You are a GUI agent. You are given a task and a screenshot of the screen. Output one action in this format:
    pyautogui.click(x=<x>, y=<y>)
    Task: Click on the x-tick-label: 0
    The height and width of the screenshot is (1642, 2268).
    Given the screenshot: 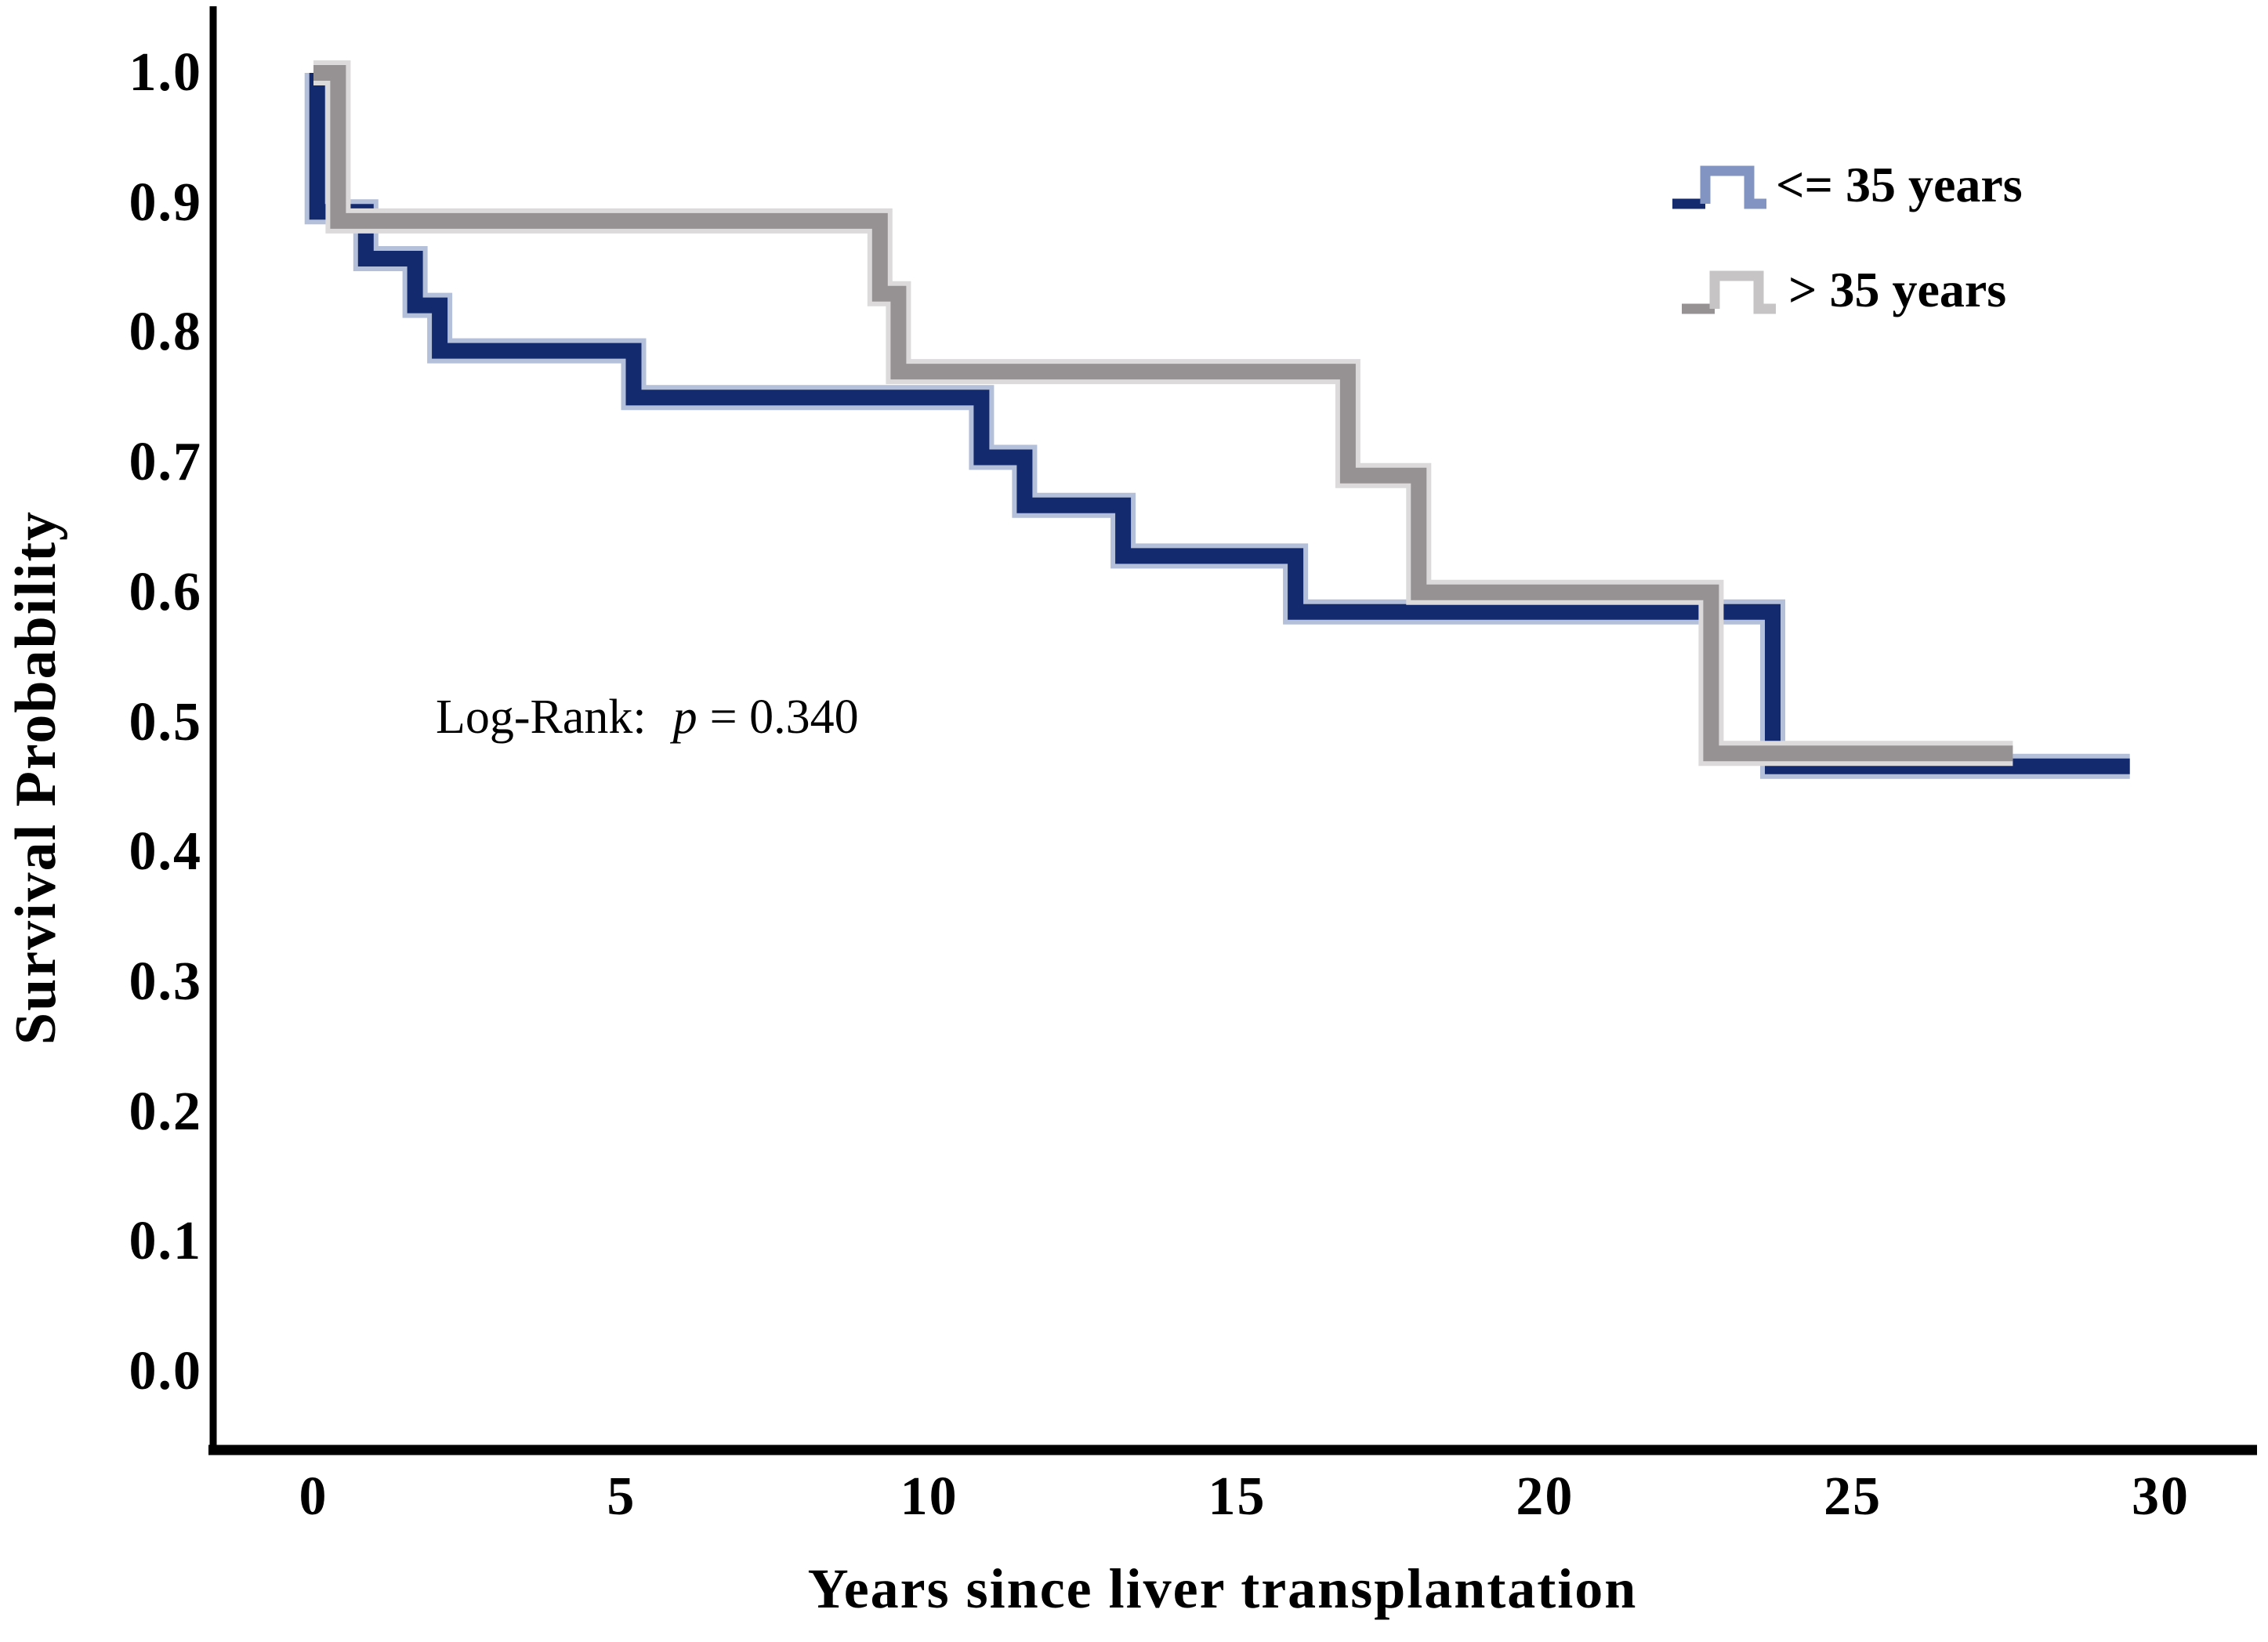 What is the action you would take?
    pyautogui.click(x=313, y=1496)
    